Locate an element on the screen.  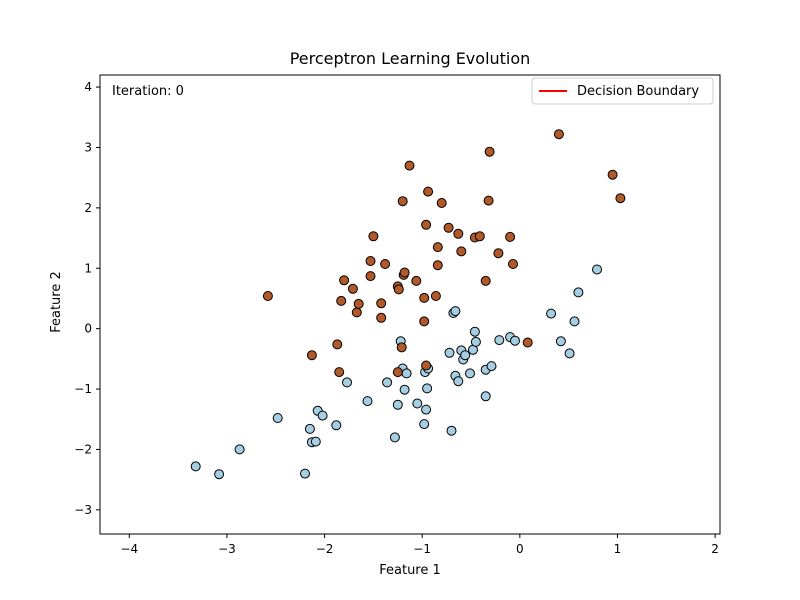
chart-title: Perceptron Learning Evolution is located at coordinates (410, 58).